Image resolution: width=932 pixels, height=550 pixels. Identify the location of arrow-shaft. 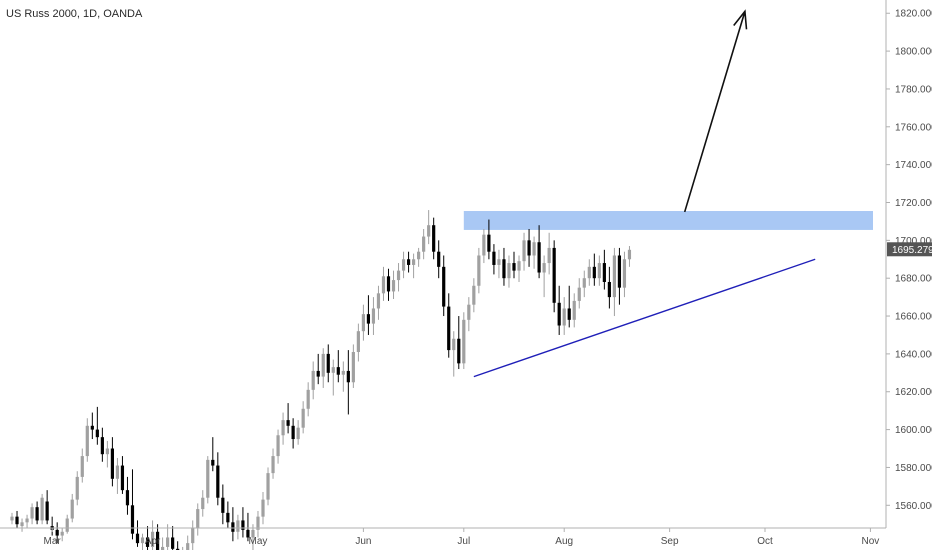
(714, 112).